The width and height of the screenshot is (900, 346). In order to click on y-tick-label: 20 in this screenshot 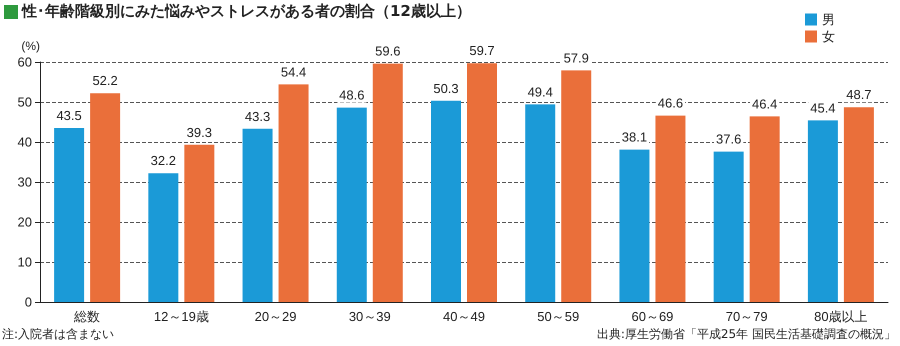, I will do `click(25, 222)`.